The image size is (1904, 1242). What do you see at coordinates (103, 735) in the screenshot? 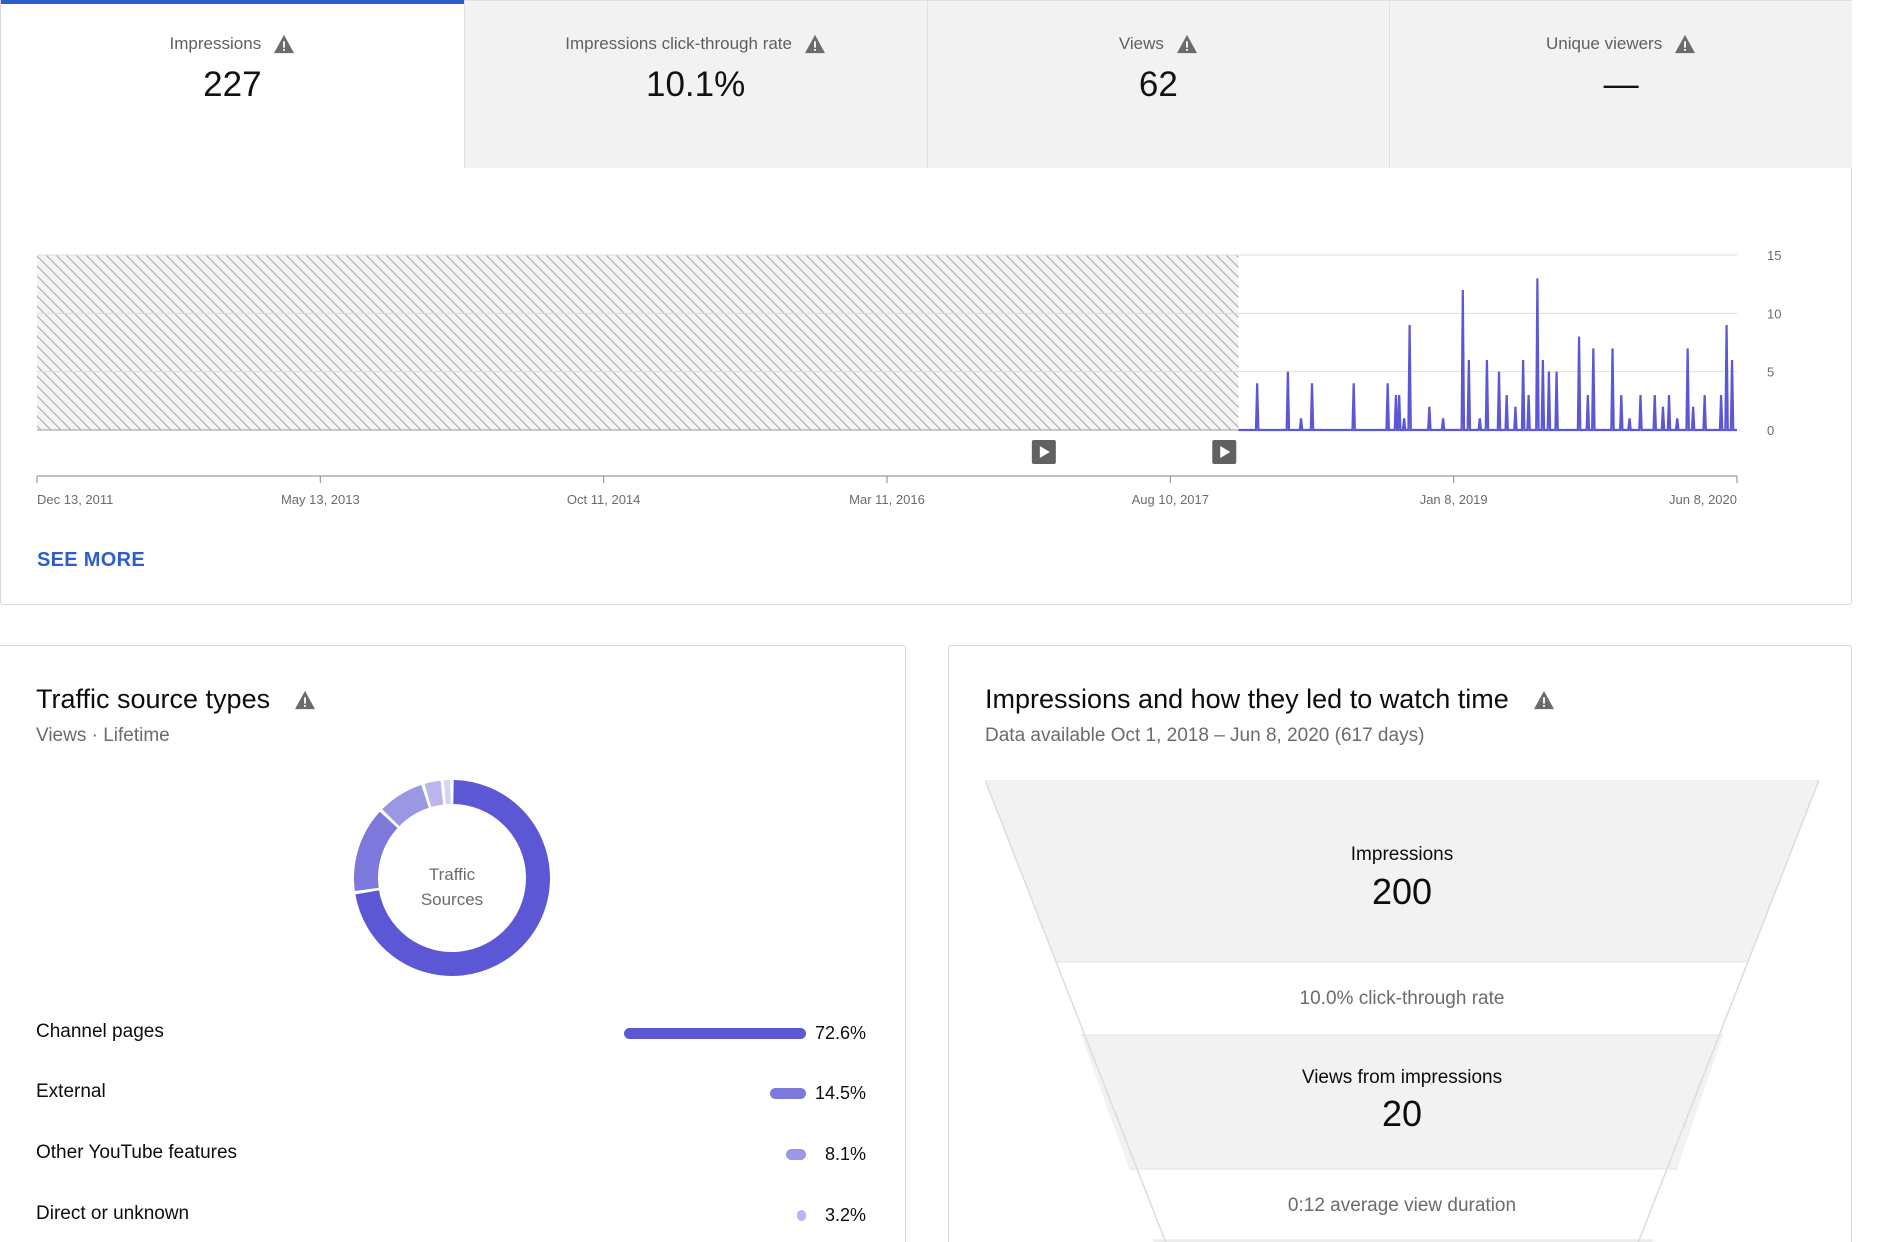
I see `card-subtitle: Views · Lifetime` at bounding box center [103, 735].